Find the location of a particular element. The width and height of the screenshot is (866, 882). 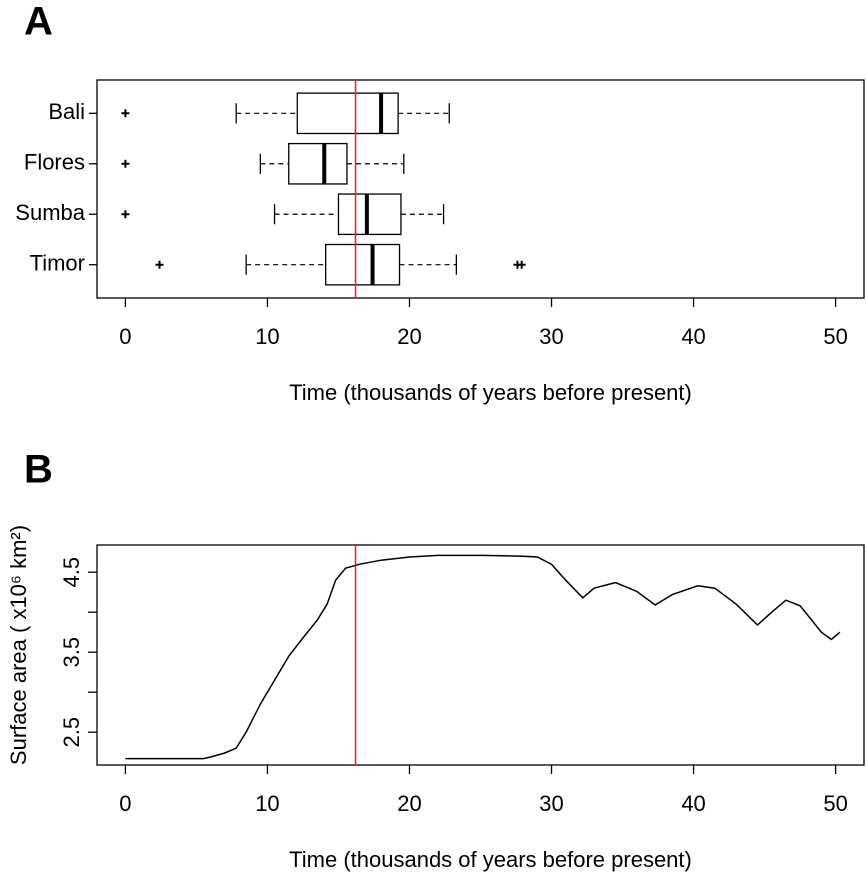

panel-label: B is located at coordinates (38, 470).